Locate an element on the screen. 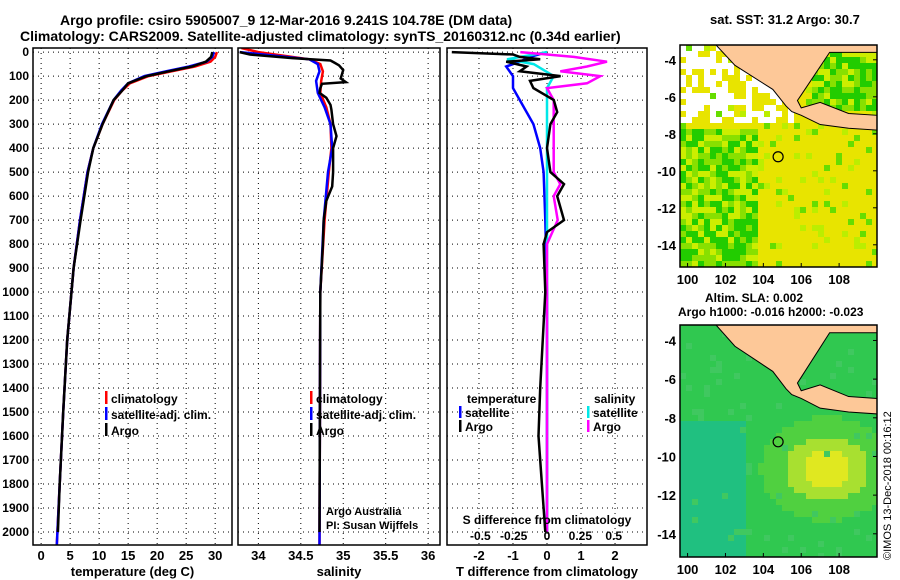 The height and width of the screenshot is (580, 900). lat-tick-label: -14 is located at coordinates (667, 534).